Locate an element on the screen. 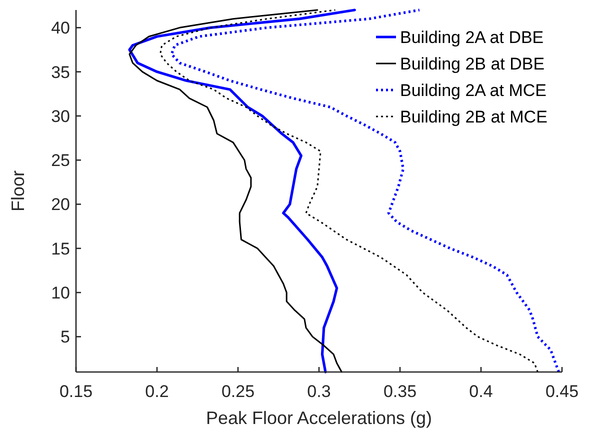  x-tick-label: 0.3 is located at coordinates (319, 391).